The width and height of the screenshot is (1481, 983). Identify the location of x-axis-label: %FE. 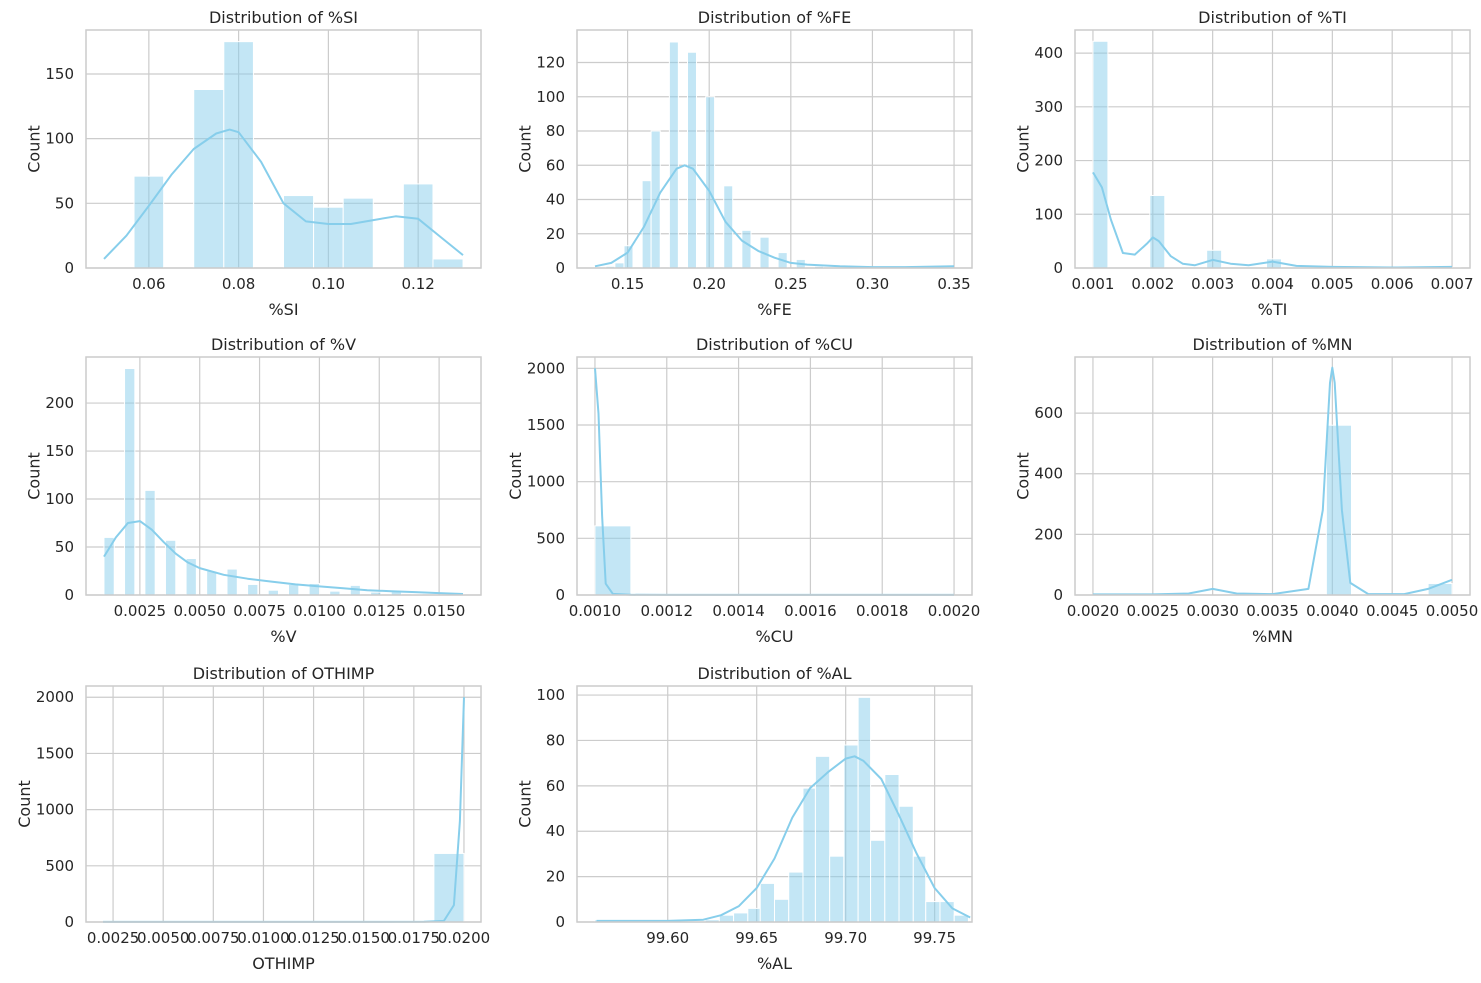
(774, 309).